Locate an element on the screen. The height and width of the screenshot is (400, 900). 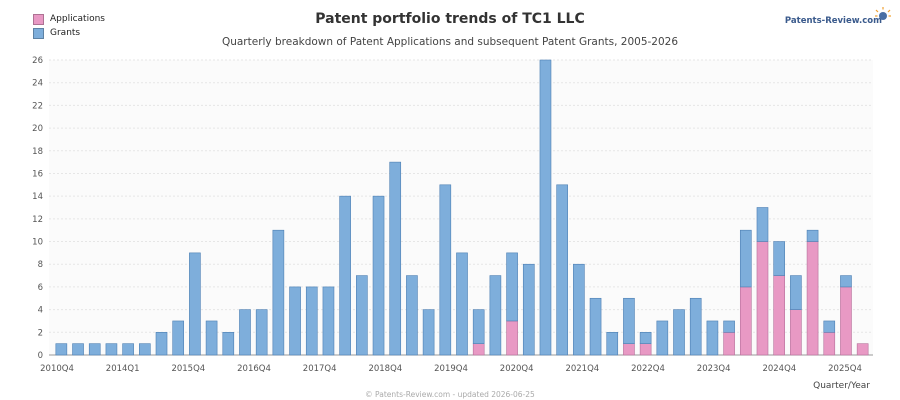
x-tick-label: 2016Q4 is located at coordinates (254, 369).